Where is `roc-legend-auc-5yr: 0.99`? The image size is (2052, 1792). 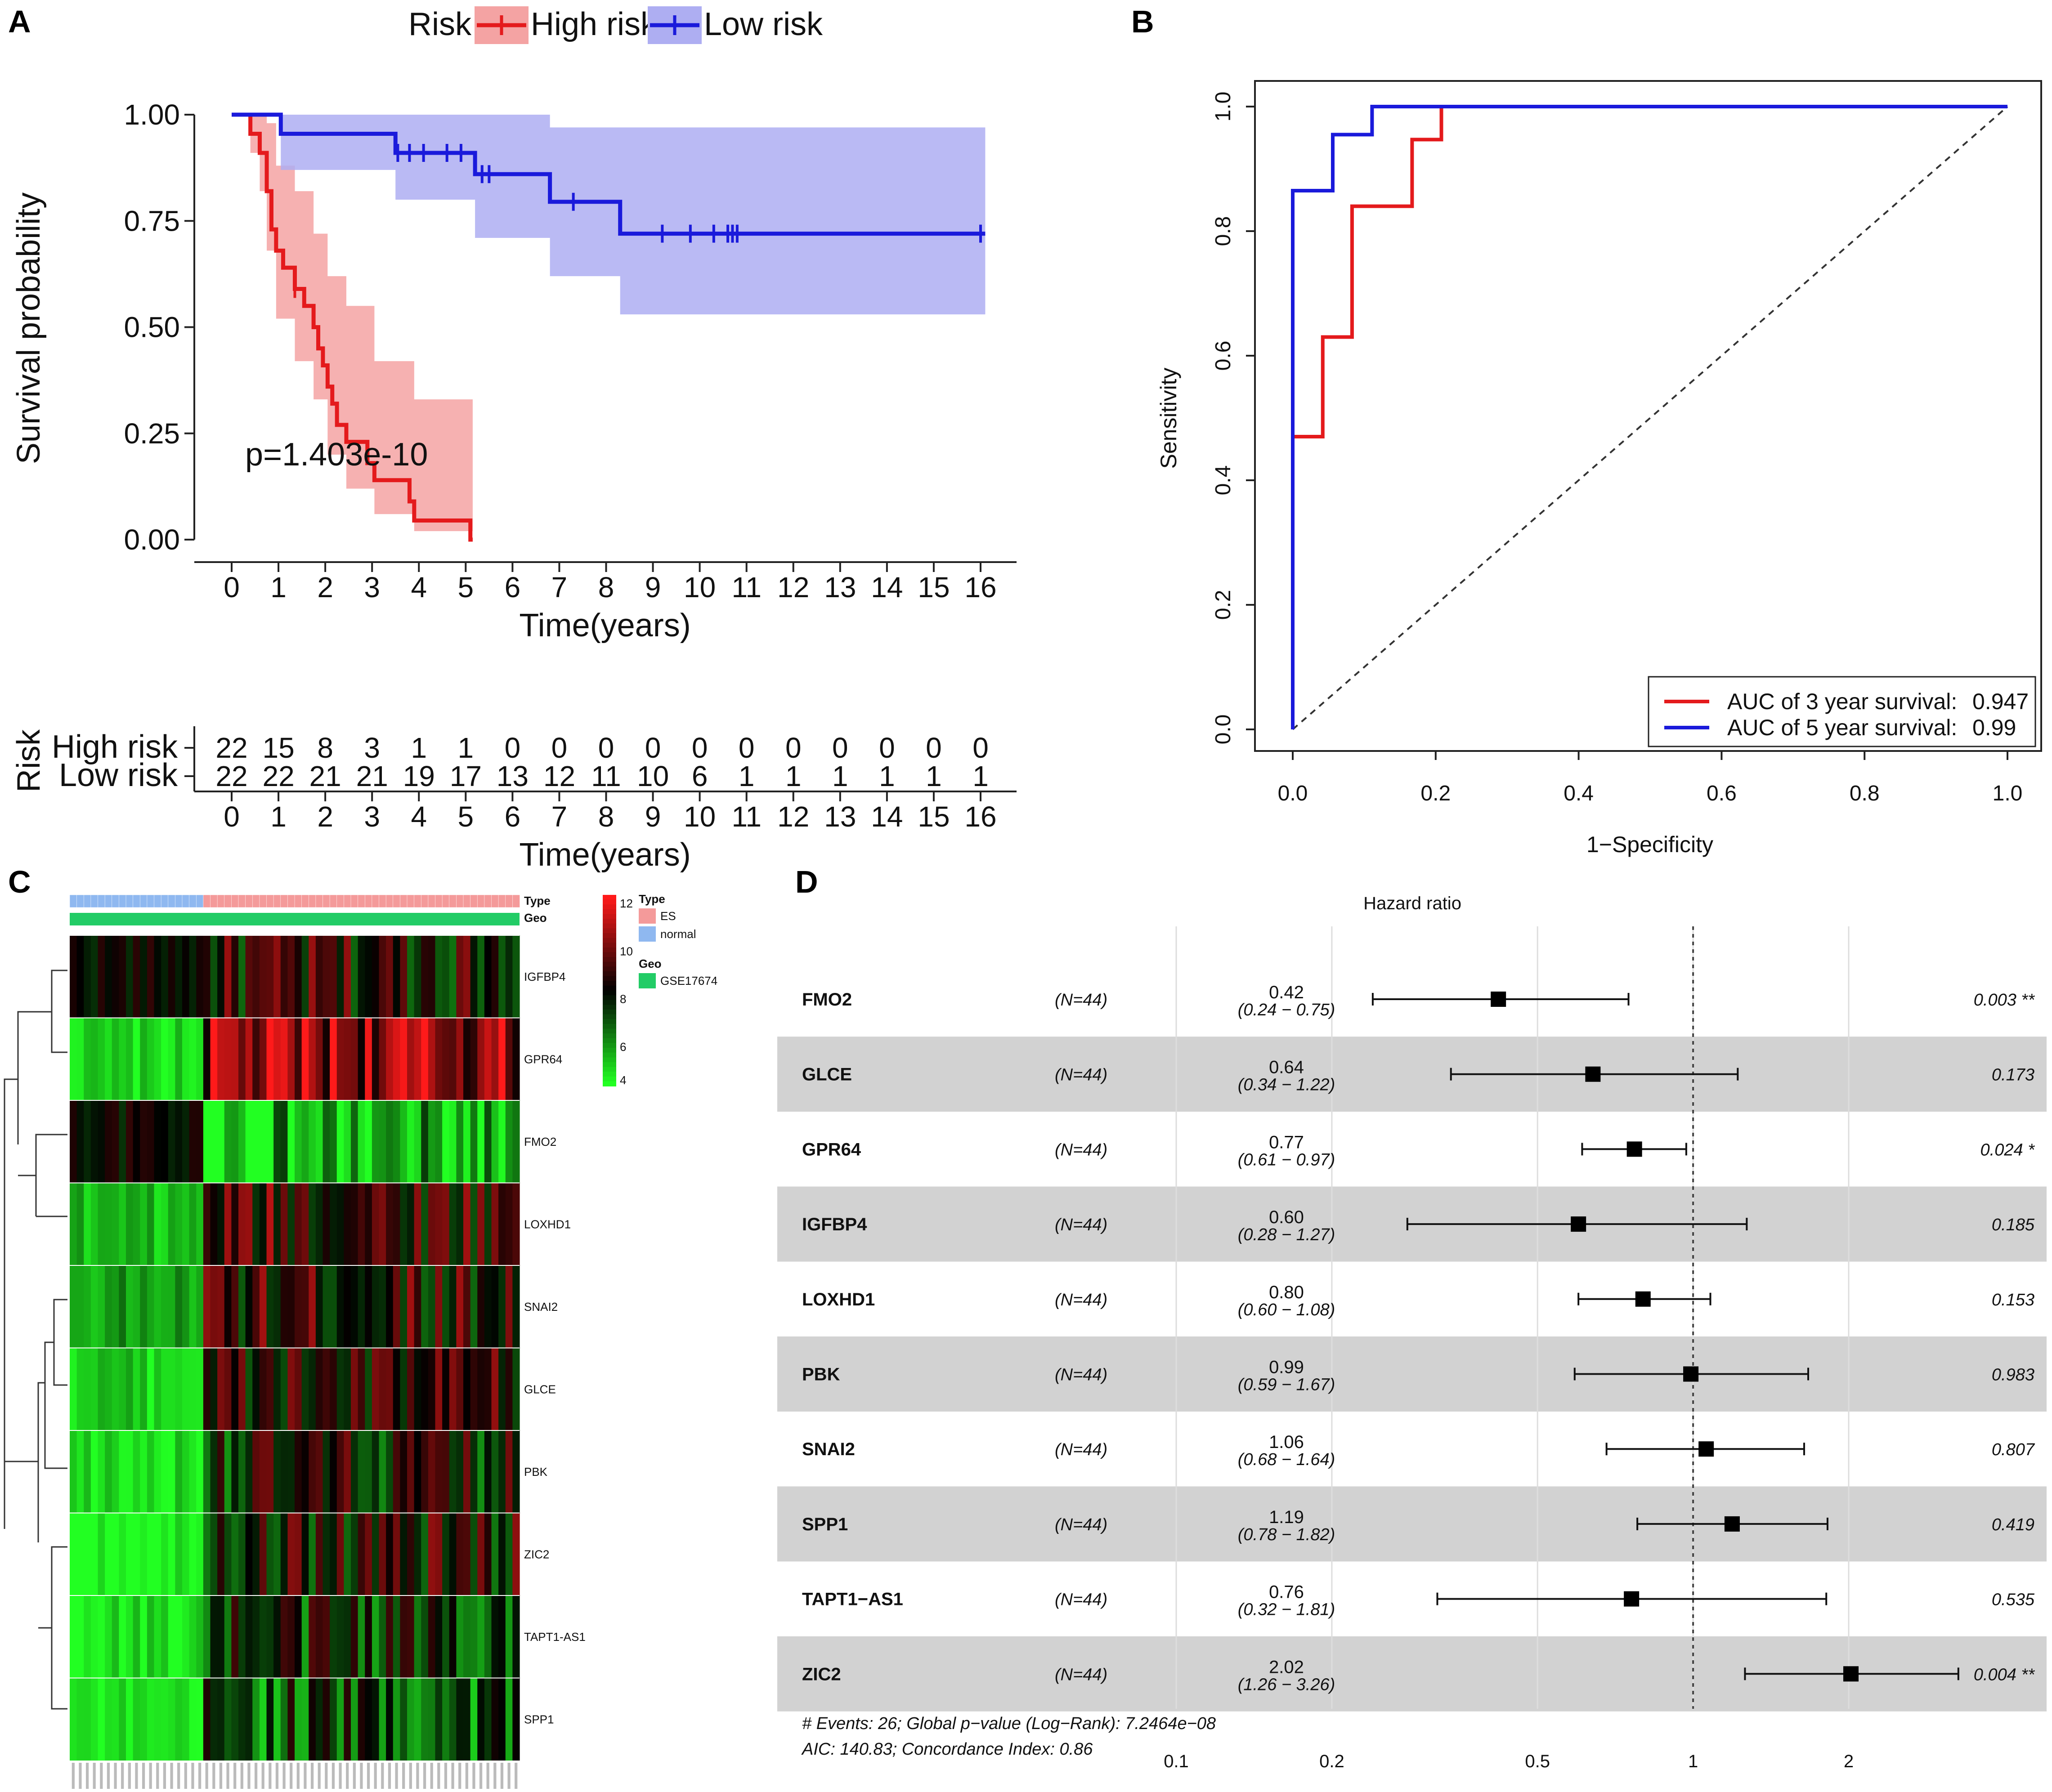 roc-legend-auc-5yr: 0.99 is located at coordinates (1994, 728).